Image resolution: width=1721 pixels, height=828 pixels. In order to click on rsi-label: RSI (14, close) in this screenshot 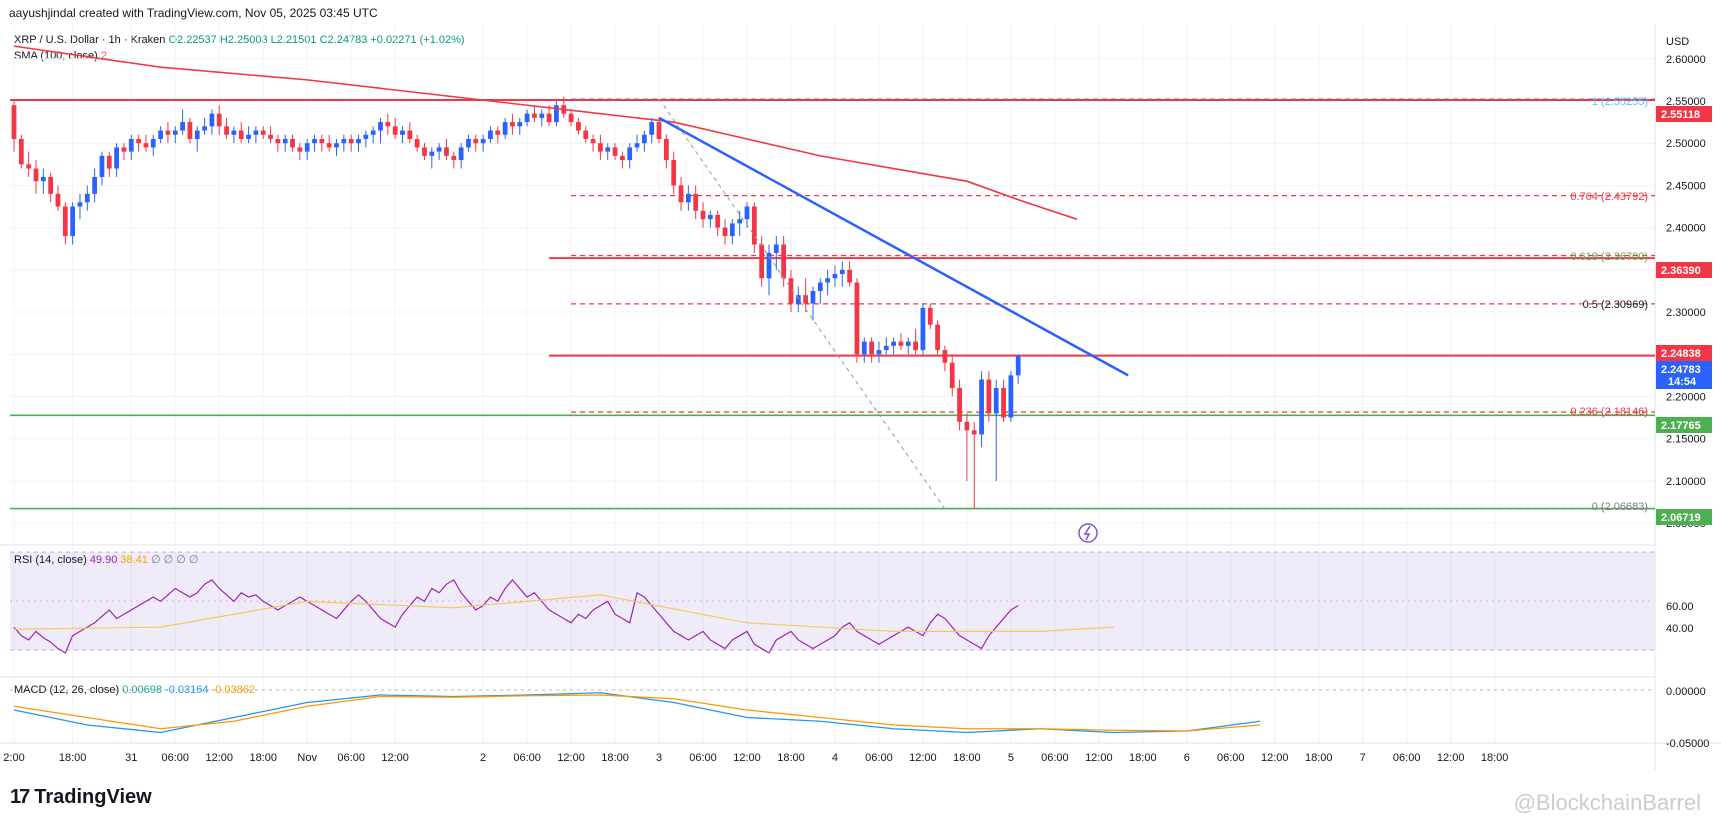, I will do `click(50, 560)`.